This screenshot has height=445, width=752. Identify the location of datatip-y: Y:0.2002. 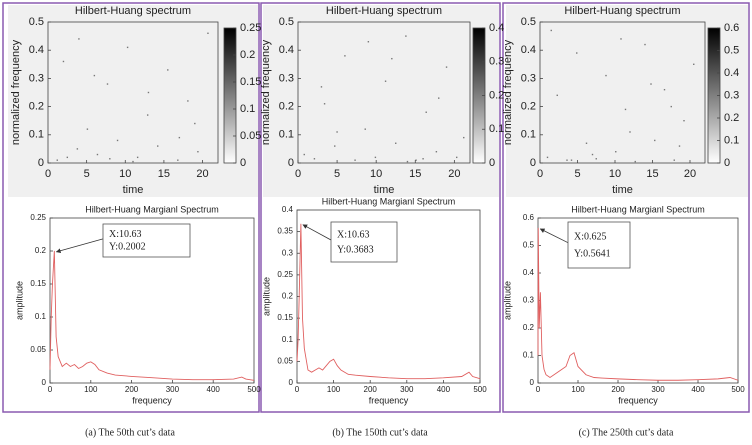
(127, 246).